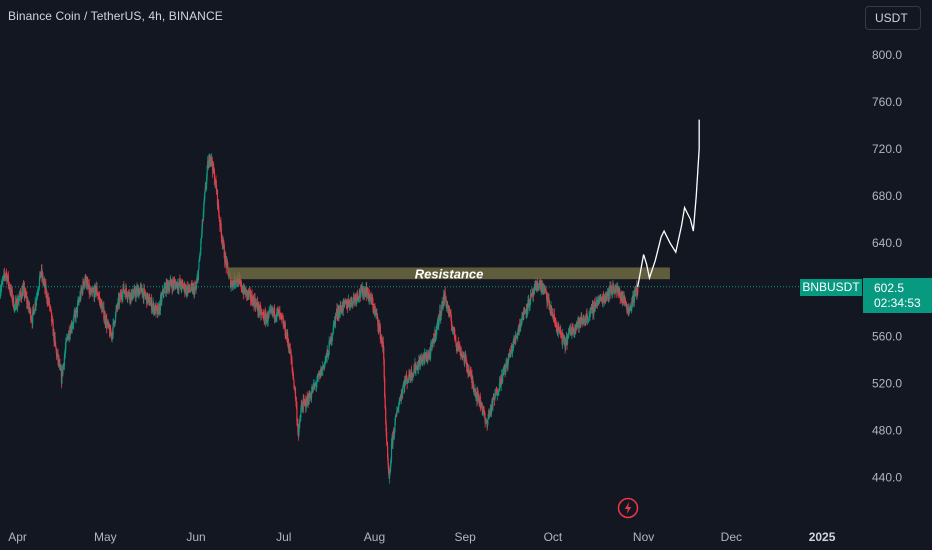  What do you see at coordinates (105, 537) in the screenshot?
I see `time-tick-label: May` at bounding box center [105, 537].